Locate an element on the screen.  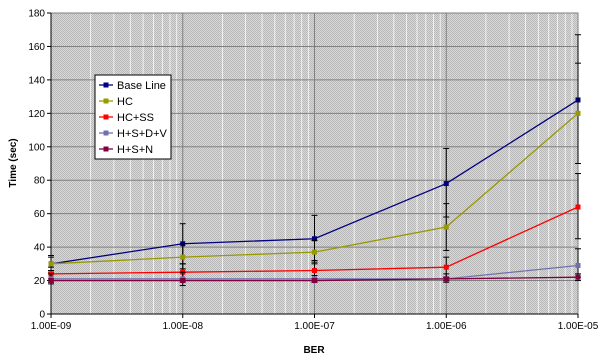
y-tick-label: 60 is located at coordinates (40, 214).